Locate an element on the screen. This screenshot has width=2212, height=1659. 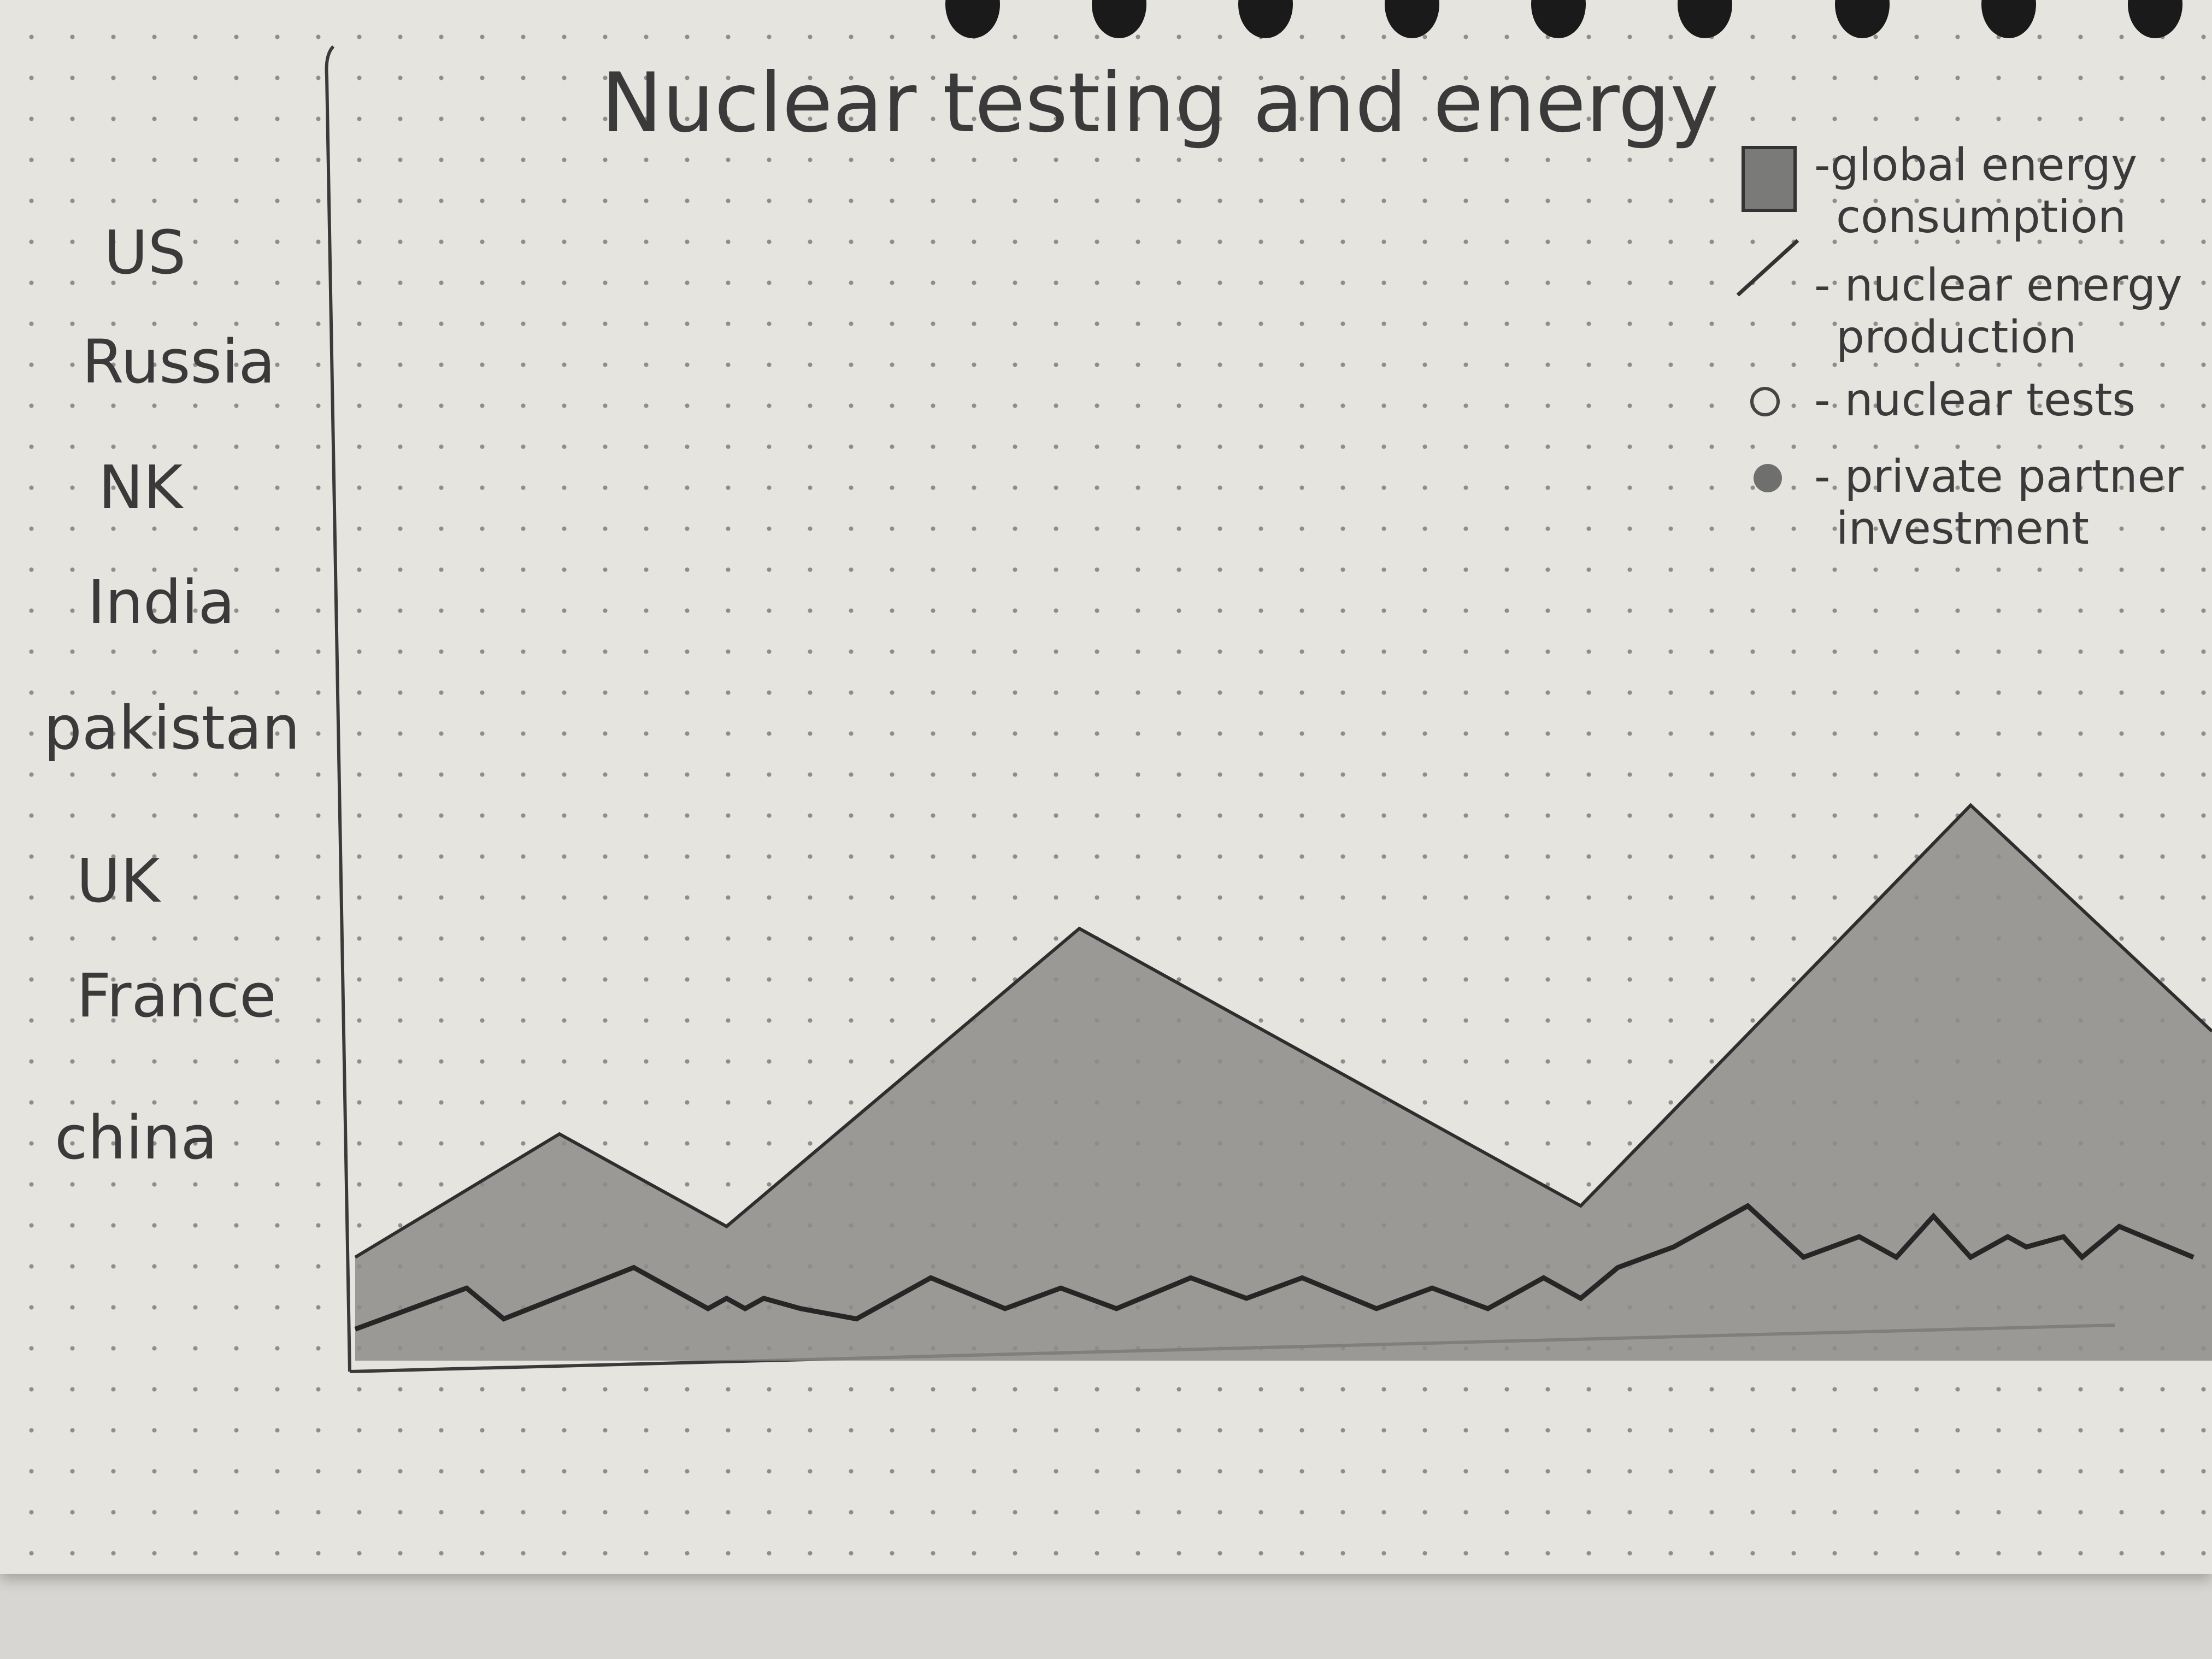
legend-swatch-line is located at coordinates (1767, 268).